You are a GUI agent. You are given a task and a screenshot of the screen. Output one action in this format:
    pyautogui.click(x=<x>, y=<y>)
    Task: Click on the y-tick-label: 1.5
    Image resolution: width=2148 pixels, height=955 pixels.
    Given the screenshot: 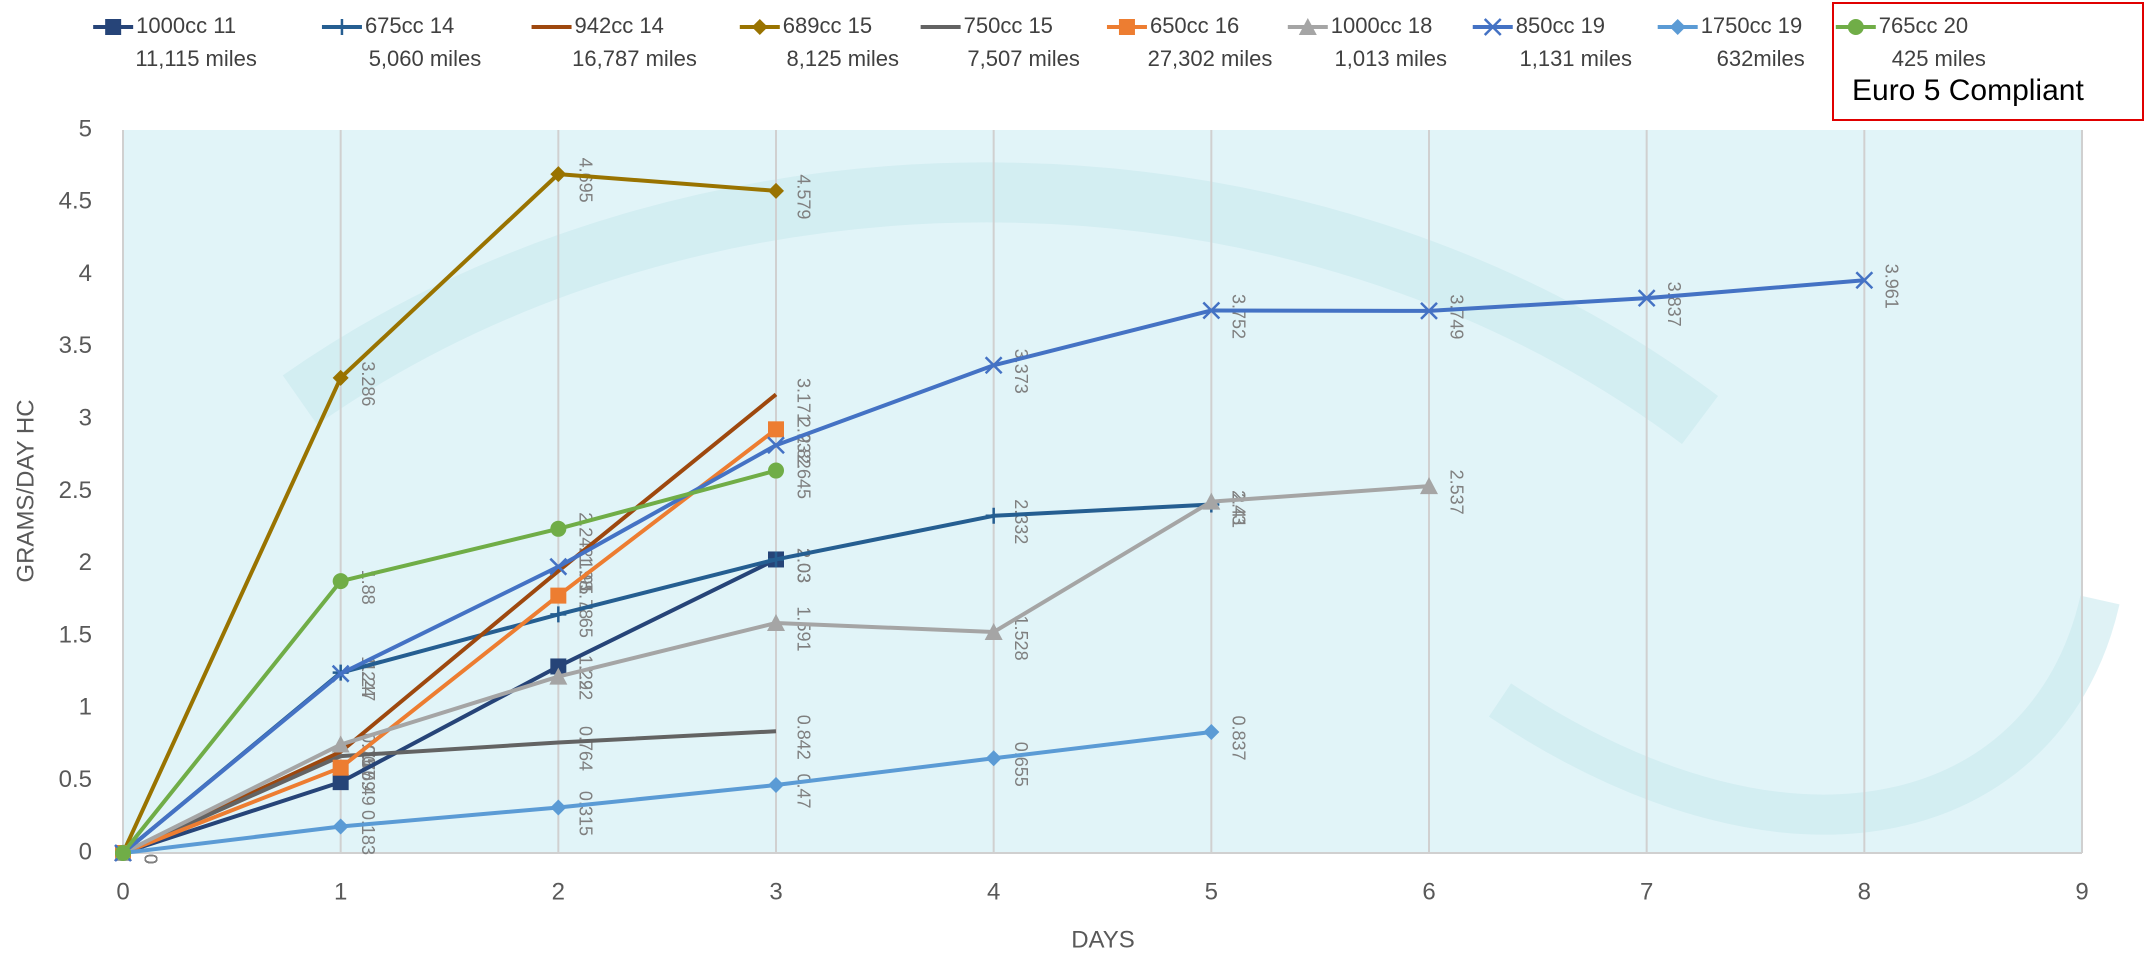 What is the action you would take?
    pyautogui.click(x=75, y=634)
    